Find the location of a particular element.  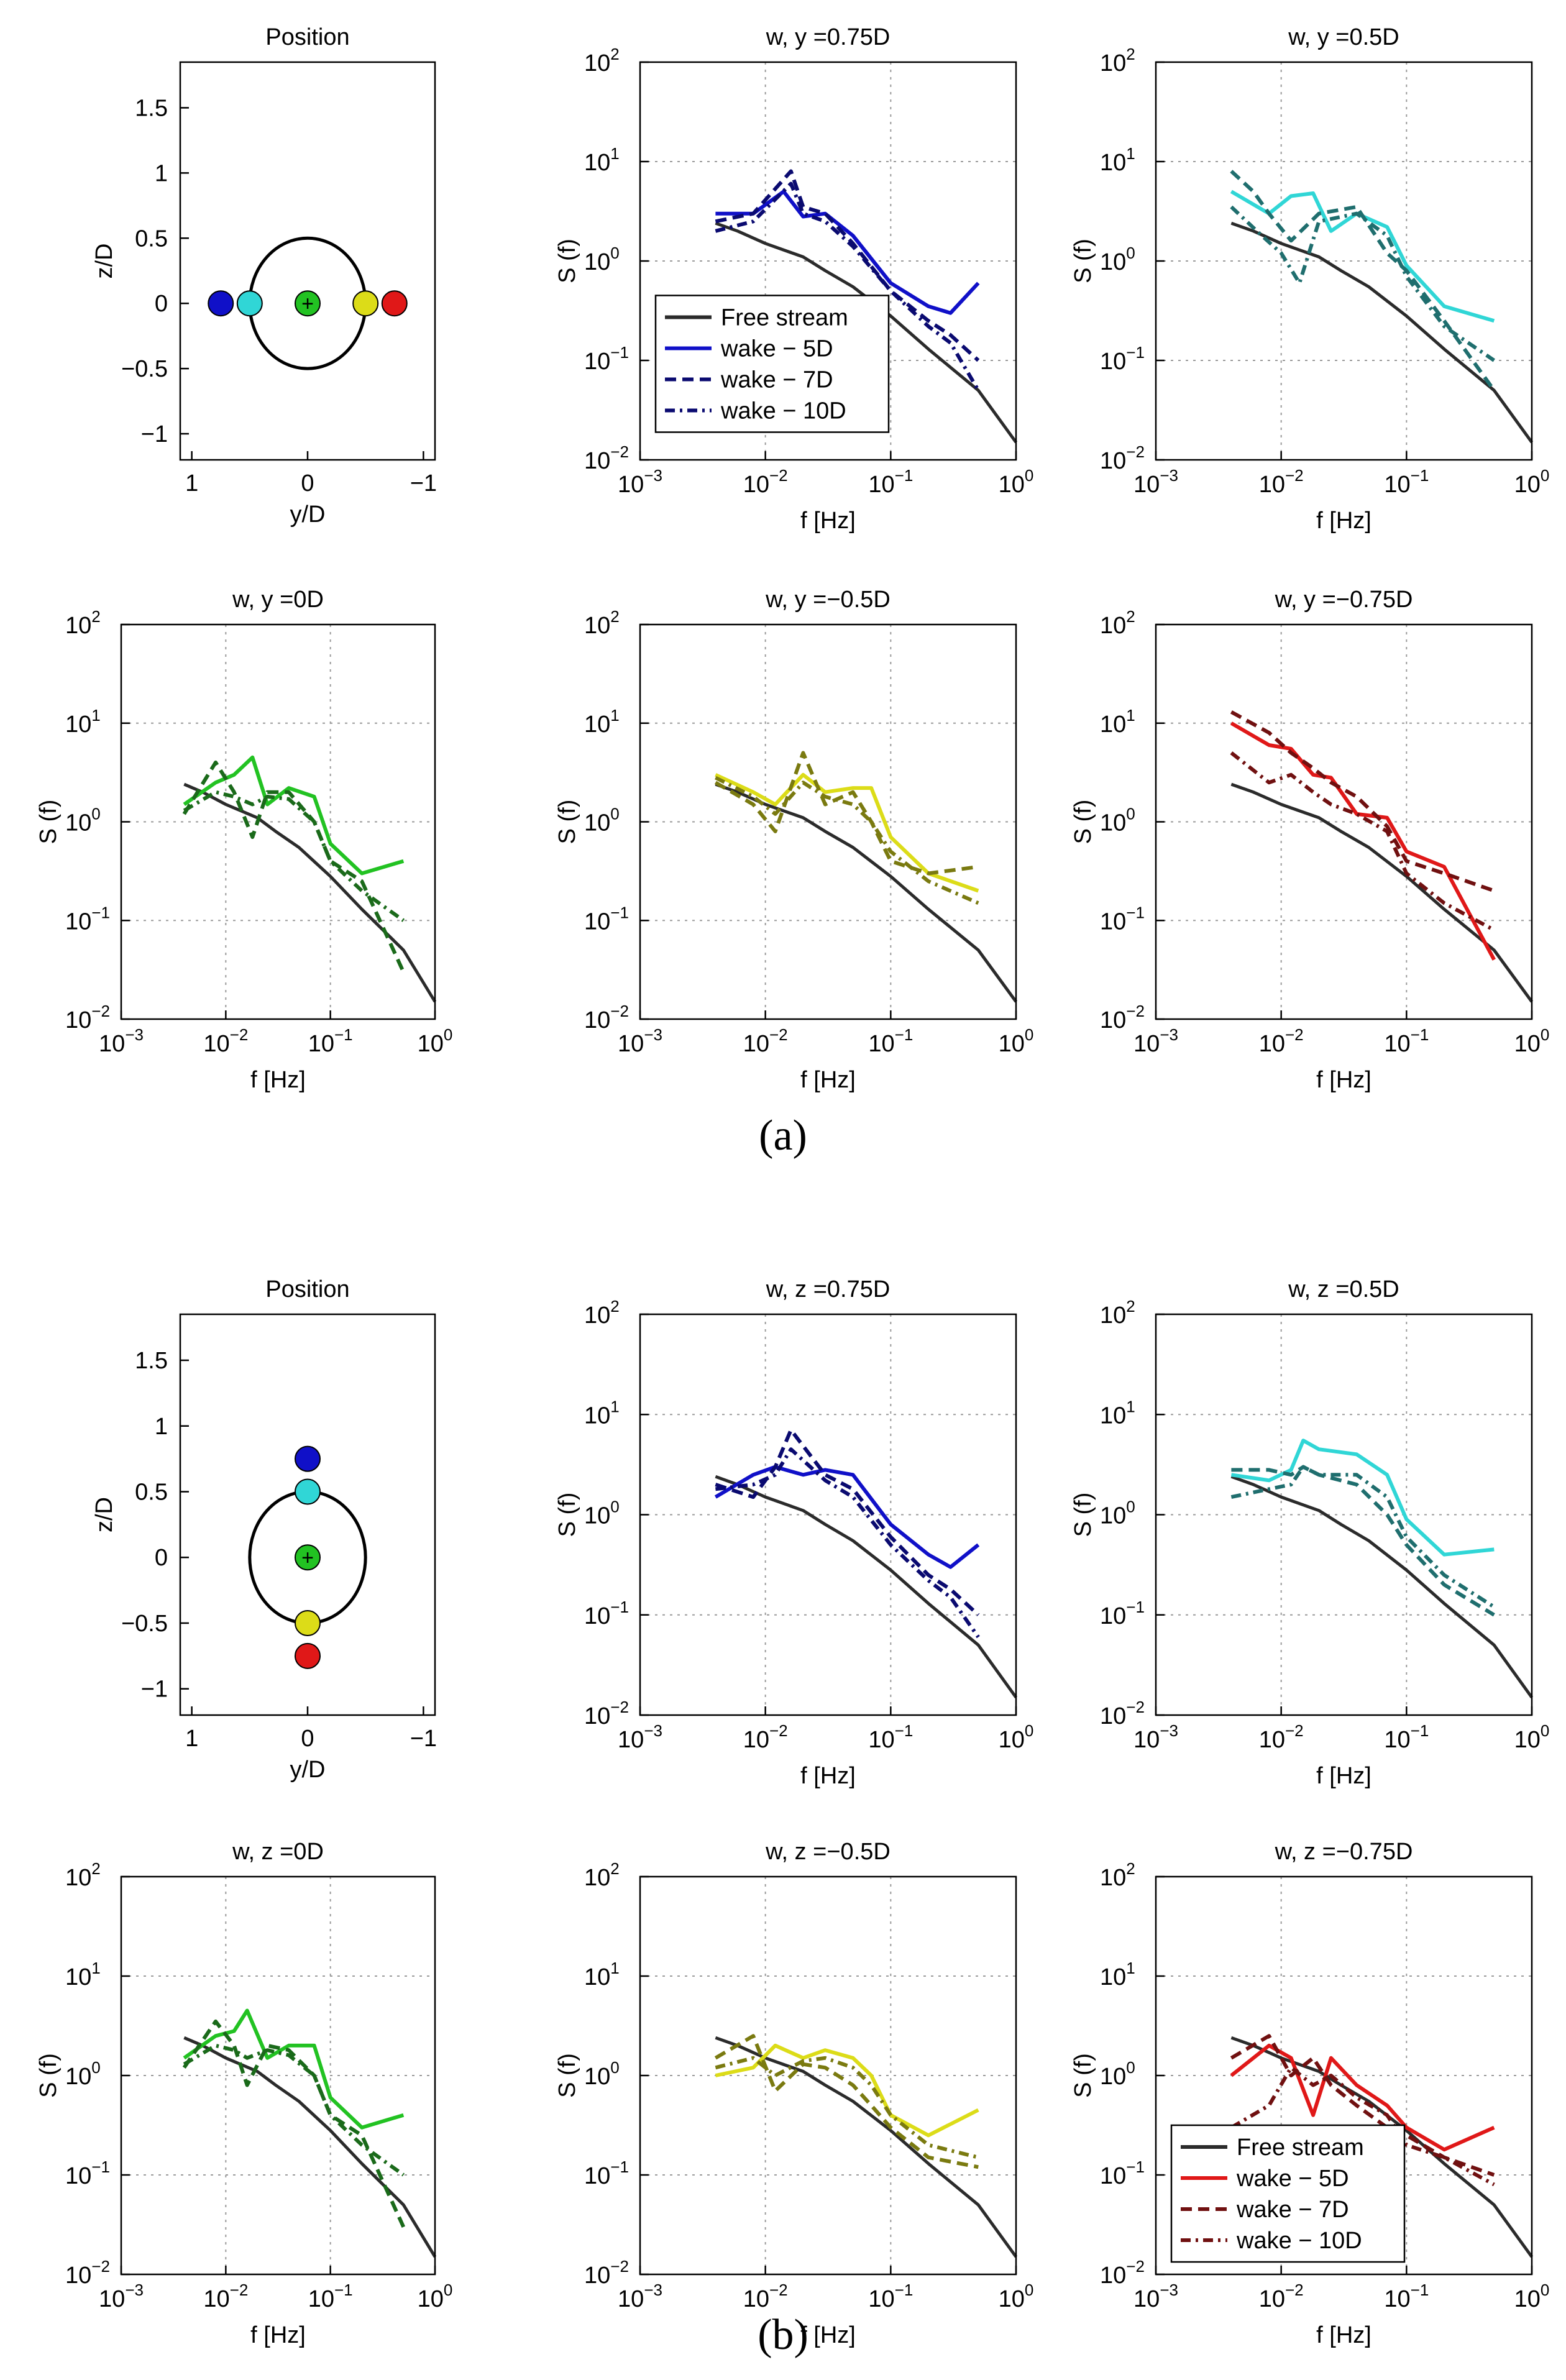

chart-title: w, y =0D is located at coordinates (278, 600).